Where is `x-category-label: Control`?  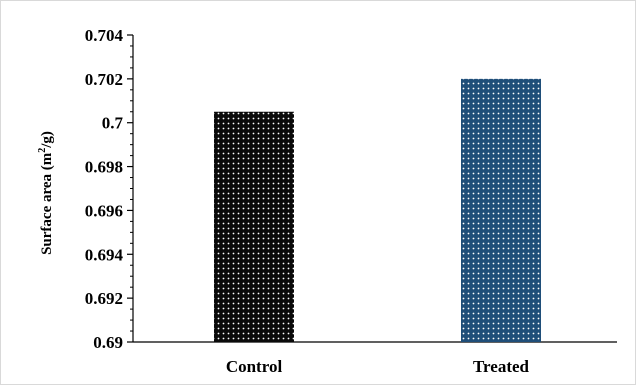 x-category-label: Control is located at coordinates (254, 366).